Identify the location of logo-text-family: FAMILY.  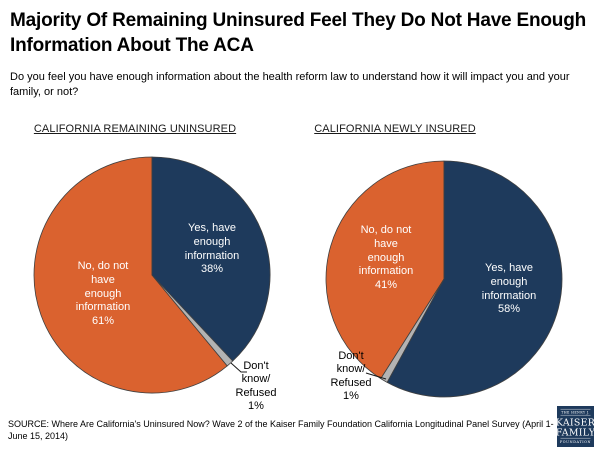
(575, 433).